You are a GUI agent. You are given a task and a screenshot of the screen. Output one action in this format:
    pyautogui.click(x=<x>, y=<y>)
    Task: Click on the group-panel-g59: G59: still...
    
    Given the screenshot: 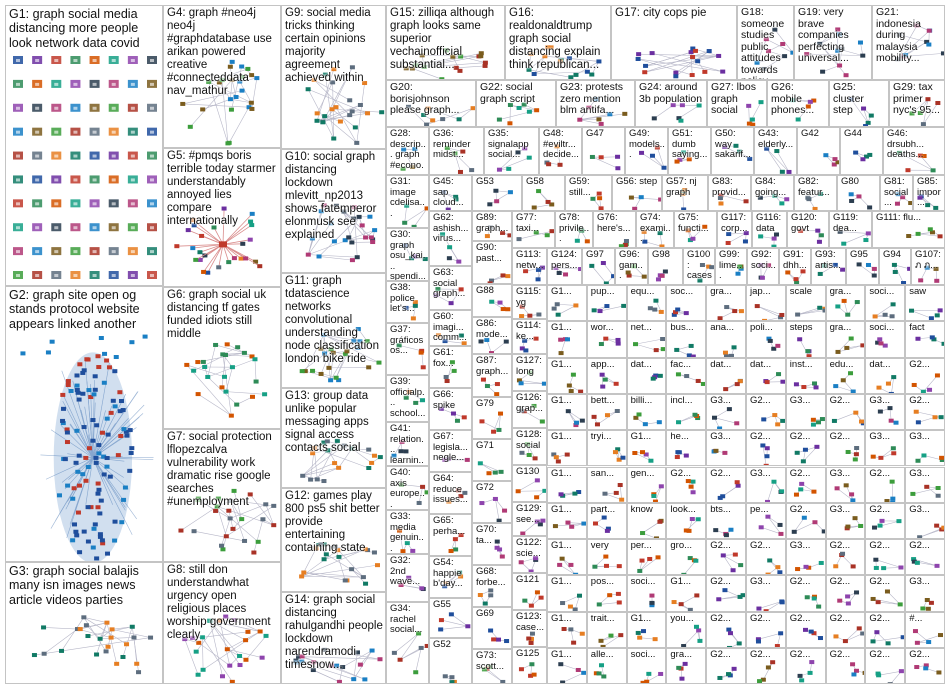 What is the action you would take?
    pyautogui.click(x=588, y=193)
    